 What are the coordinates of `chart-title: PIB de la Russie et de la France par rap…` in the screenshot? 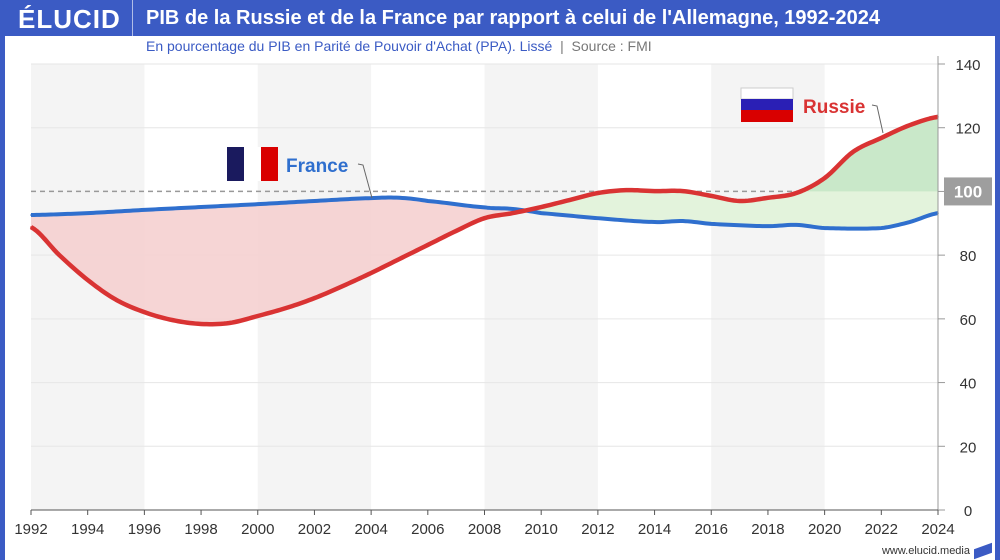 It's located at (513, 18).